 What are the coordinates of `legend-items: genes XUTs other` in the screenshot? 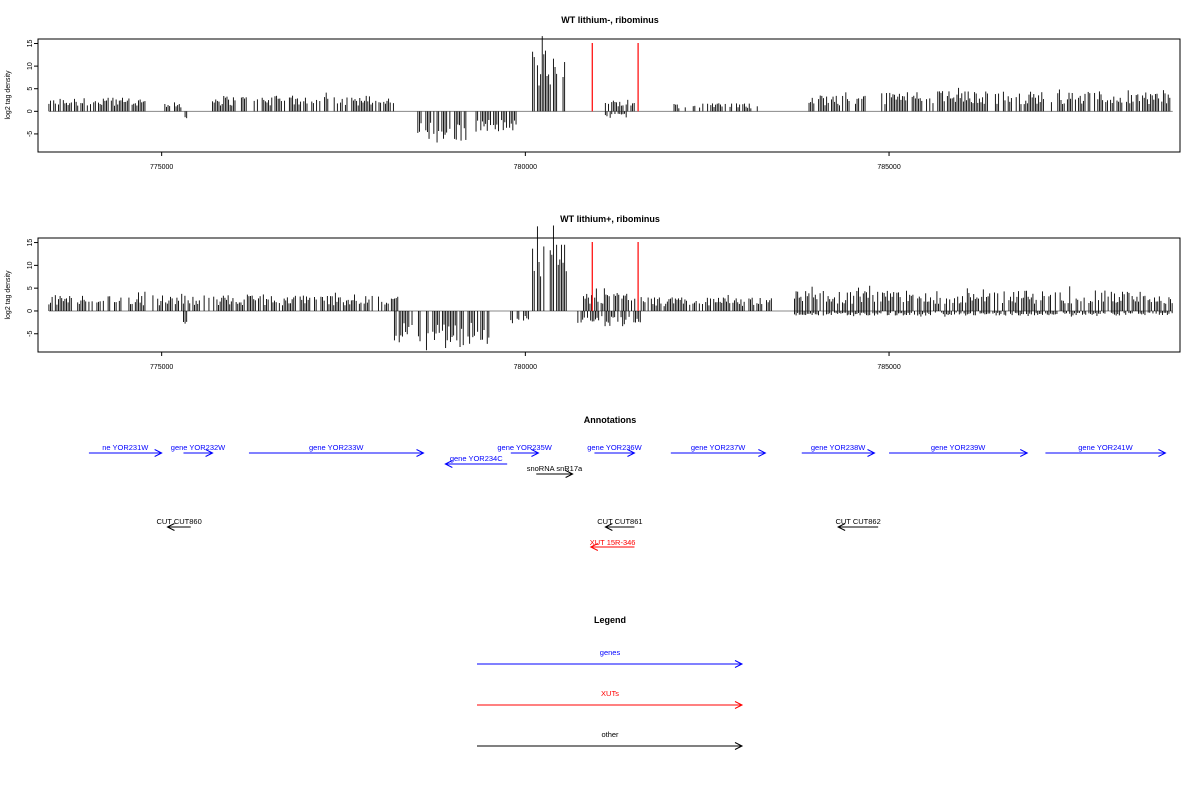 It's located at (610, 699).